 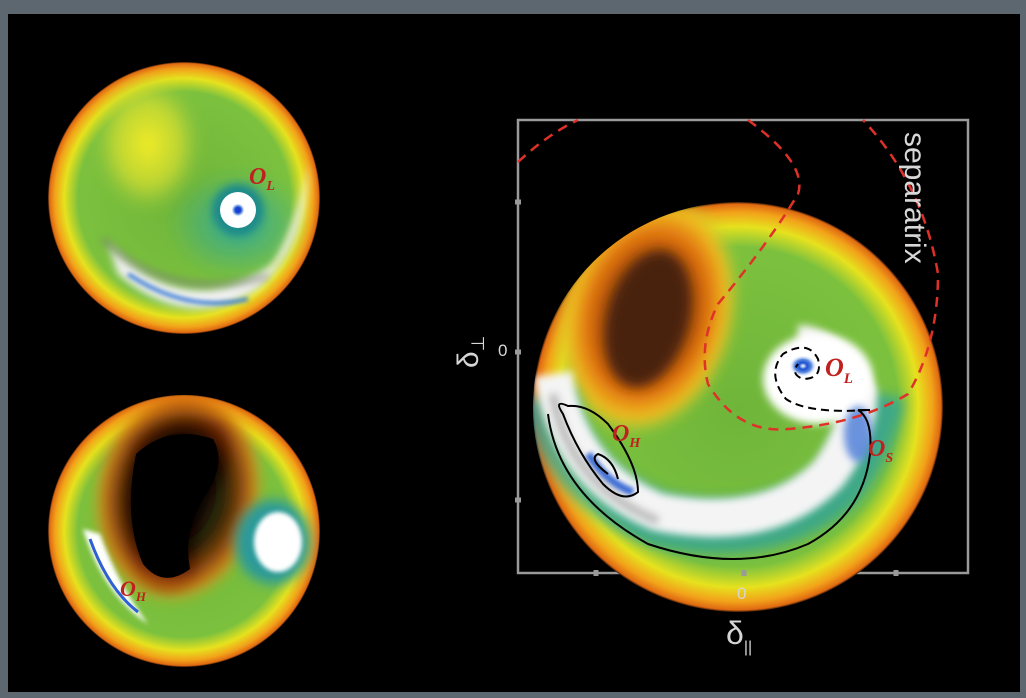 What do you see at coordinates (839, 370) in the screenshot?
I see `main-label-OL: OL` at bounding box center [839, 370].